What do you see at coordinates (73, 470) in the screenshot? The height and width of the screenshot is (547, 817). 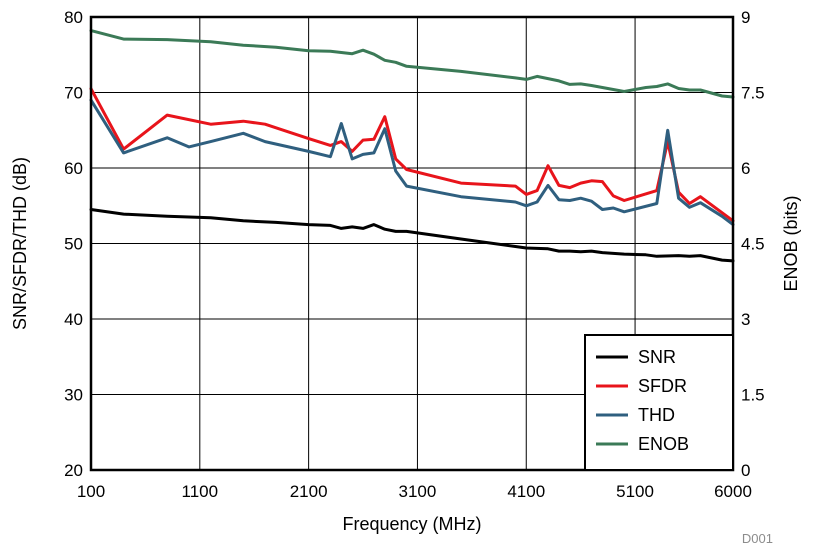 I see `y-tick-label: 20` at bounding box center [73, 470].